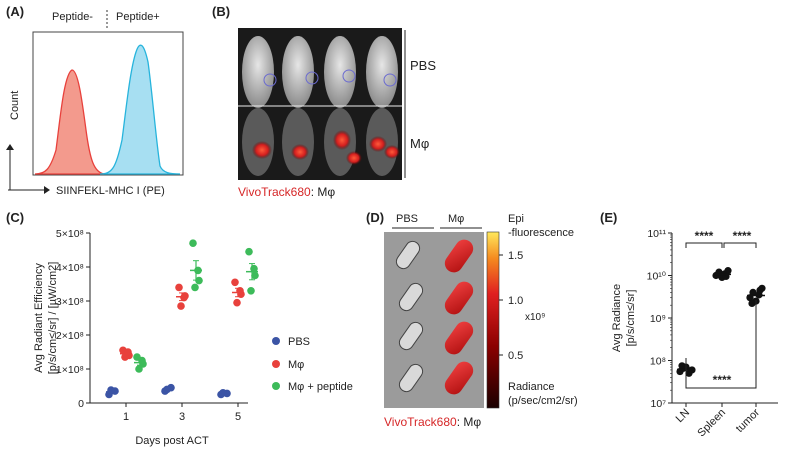  Describe the element at coordinates (748, 420) in the screenshot. I see `chart-e-xtick-label: tumor` at that location.